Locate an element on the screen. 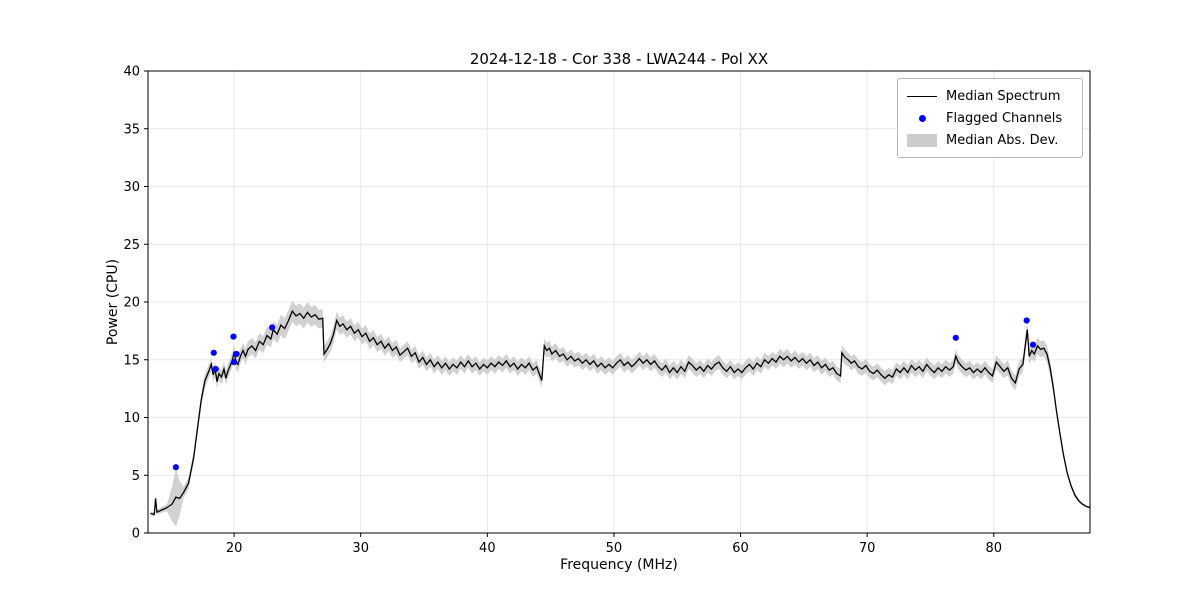 Image resolution: width=1200 pixels, height=600 pixels. chart-title: 2024-12-18 - Cor 338 - LWA244 - Pol XX is located at coordinates (619, 59).